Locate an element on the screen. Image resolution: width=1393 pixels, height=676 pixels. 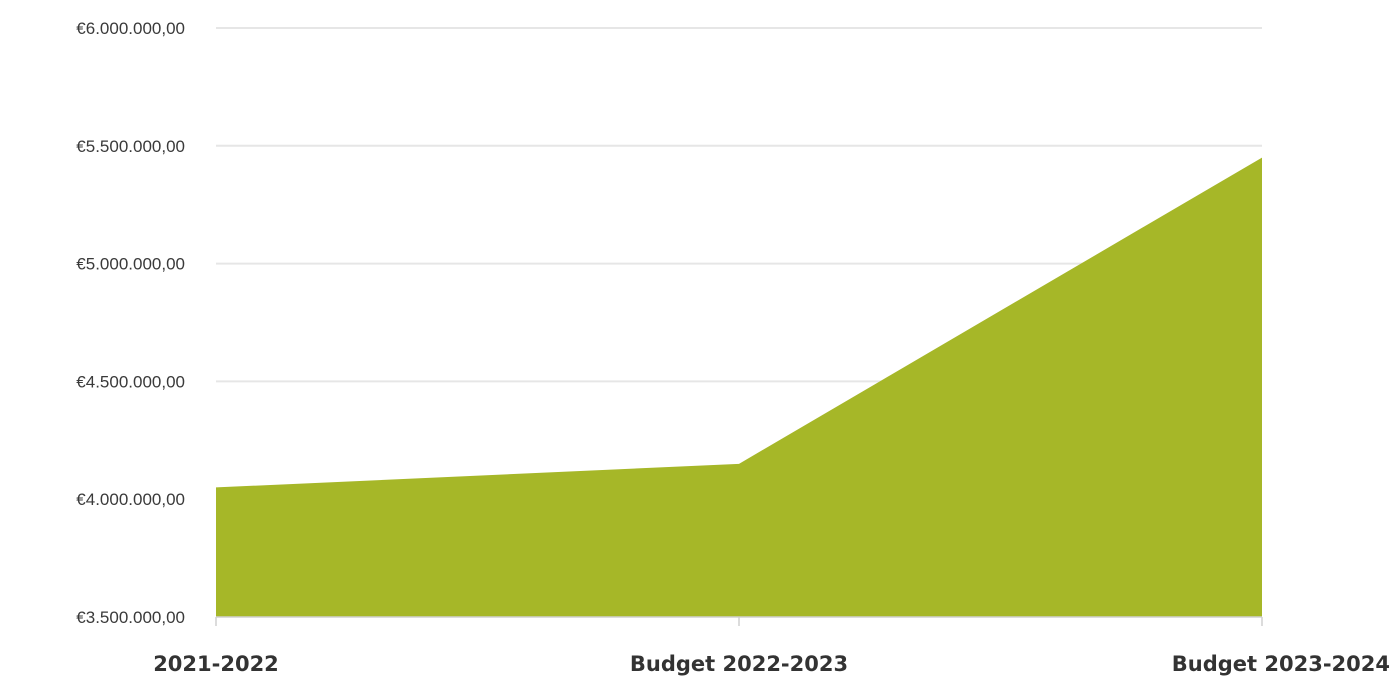
x-category-label: Budget 2022-2023 is located at coordinates (739, 664).